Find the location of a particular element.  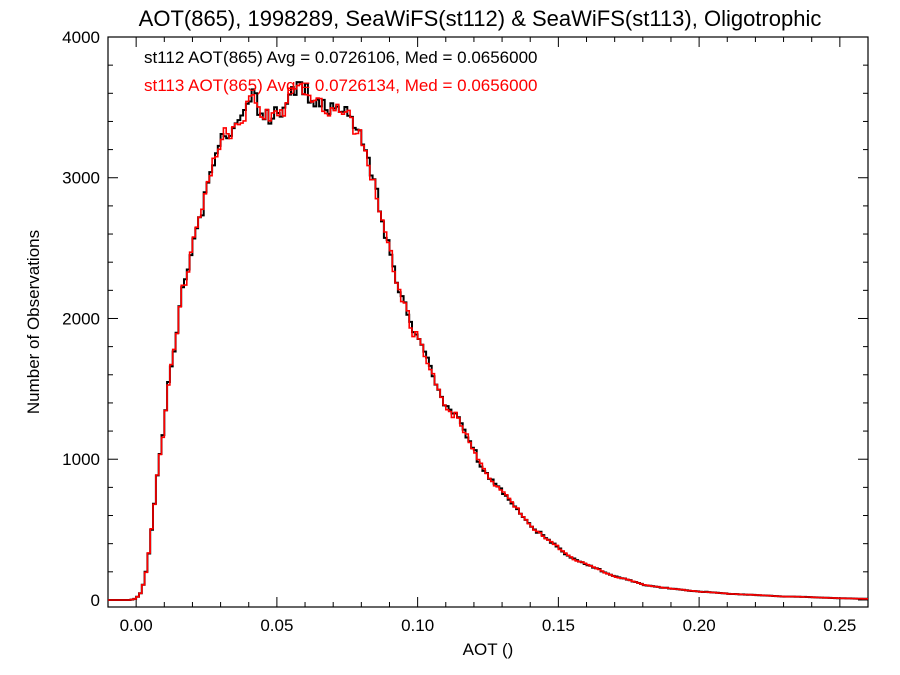

y-tick-label: 2000 is located at coordinates (81, 318).